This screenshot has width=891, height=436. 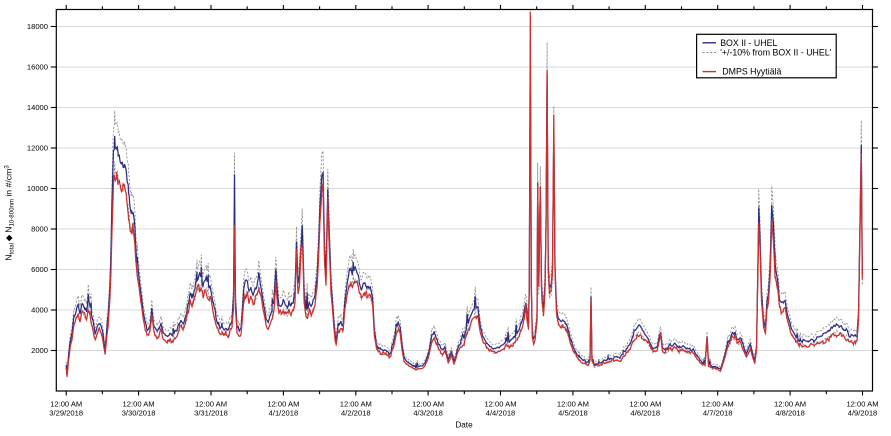 What do you see at coordinates (790, 413) in the screenshot?
I see `svg-text: 4/8/2018` at bounding box center [790, 413].